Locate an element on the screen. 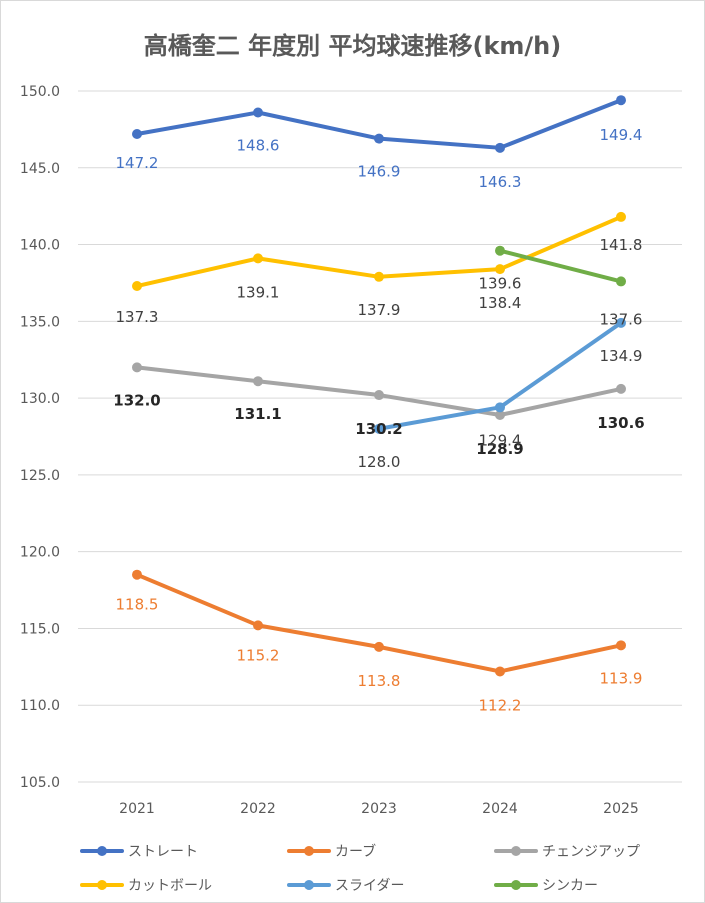 The height and width of the screenshot is (903, 705). y-tick-label: 150.0 is located at coordinates (40, 92).